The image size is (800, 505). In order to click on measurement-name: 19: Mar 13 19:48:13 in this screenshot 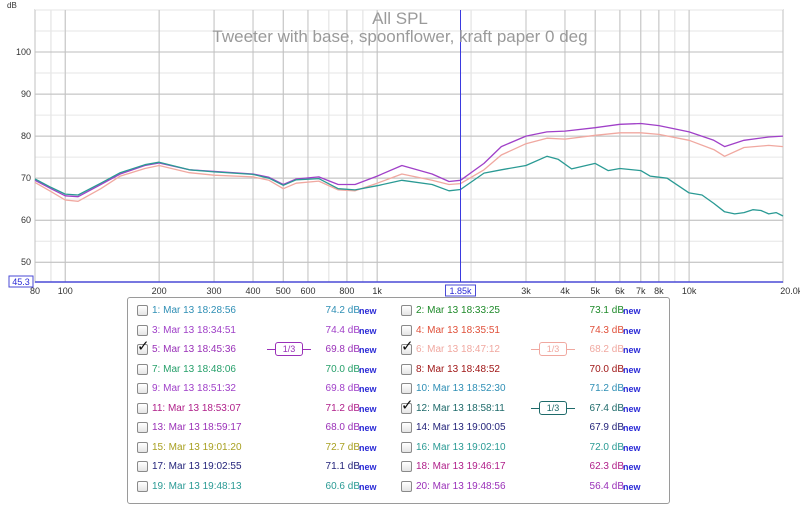, I will do `click(197, 486)`.